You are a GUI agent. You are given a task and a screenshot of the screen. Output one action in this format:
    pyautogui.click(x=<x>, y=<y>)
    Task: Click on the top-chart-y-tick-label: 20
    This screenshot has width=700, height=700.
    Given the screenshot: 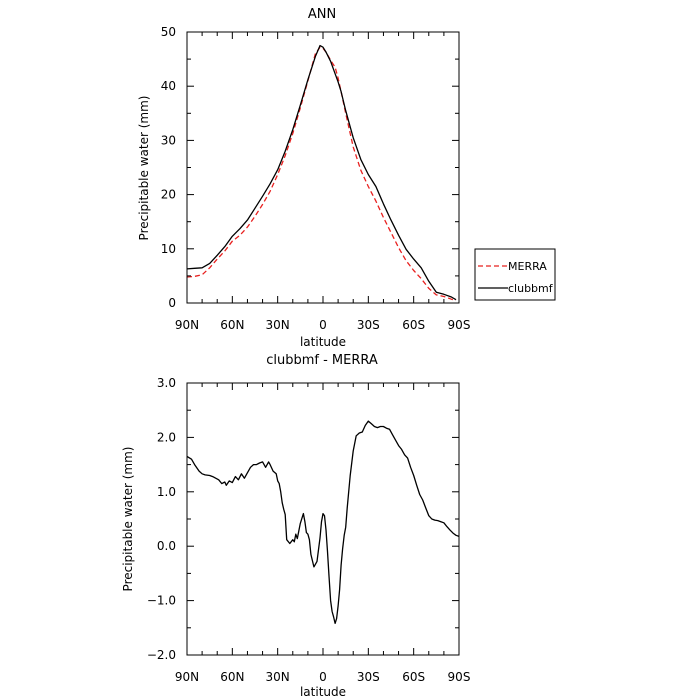 What is the action you would take?
    pyautogui.click(x=168, y=195)
    